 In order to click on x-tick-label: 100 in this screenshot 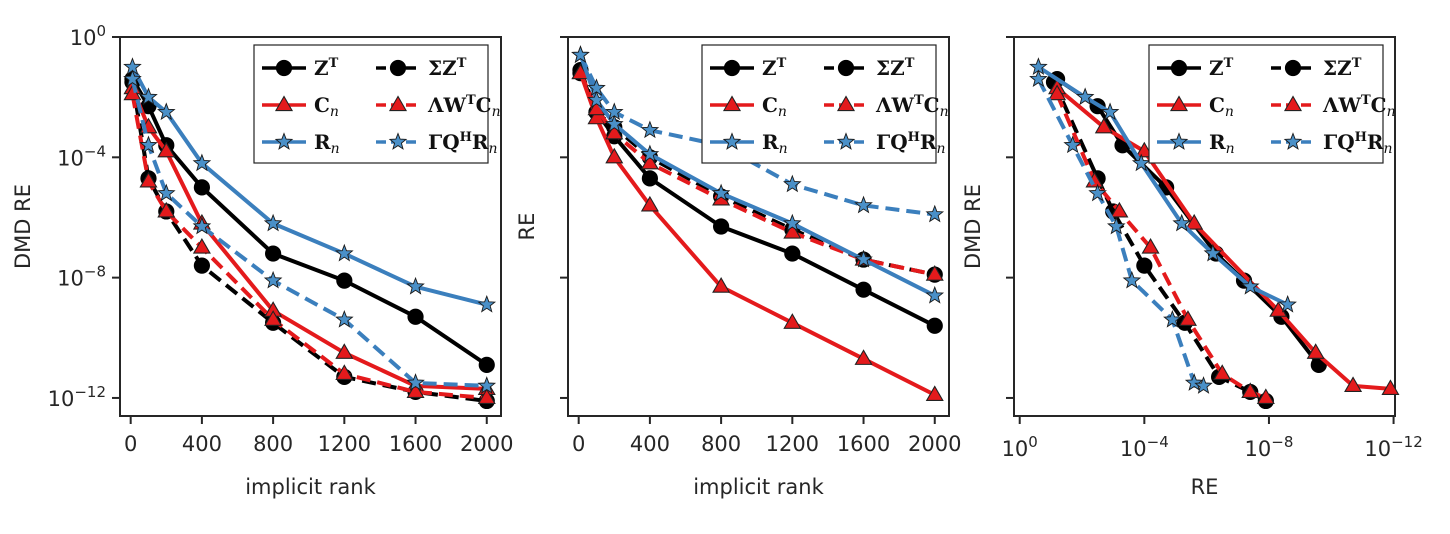, I will do `click(1020, 447)`.